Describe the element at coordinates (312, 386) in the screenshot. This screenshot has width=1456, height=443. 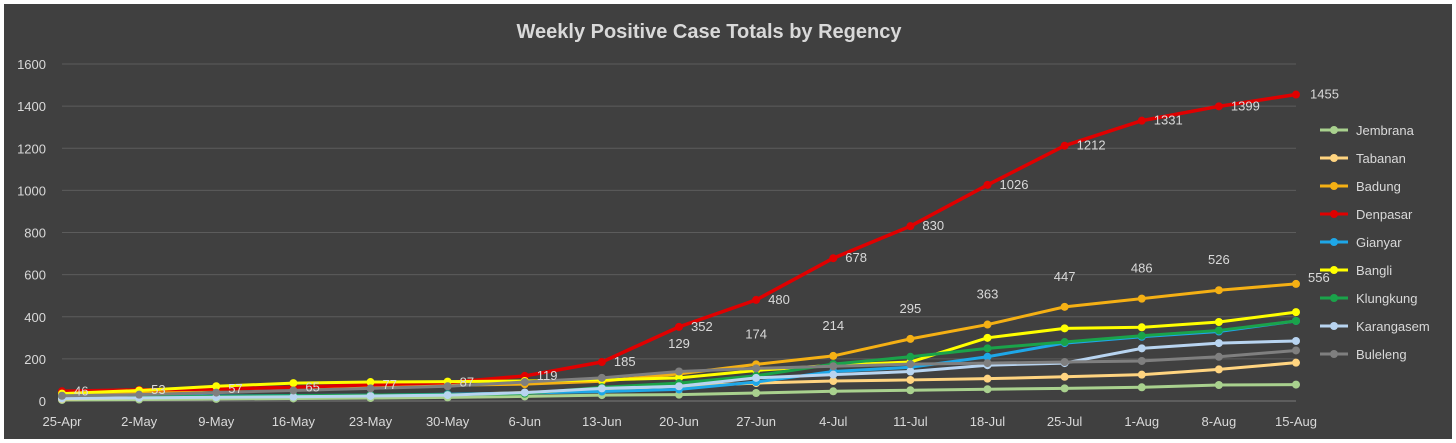
I see `data-label-denpasar: 65` at that location.